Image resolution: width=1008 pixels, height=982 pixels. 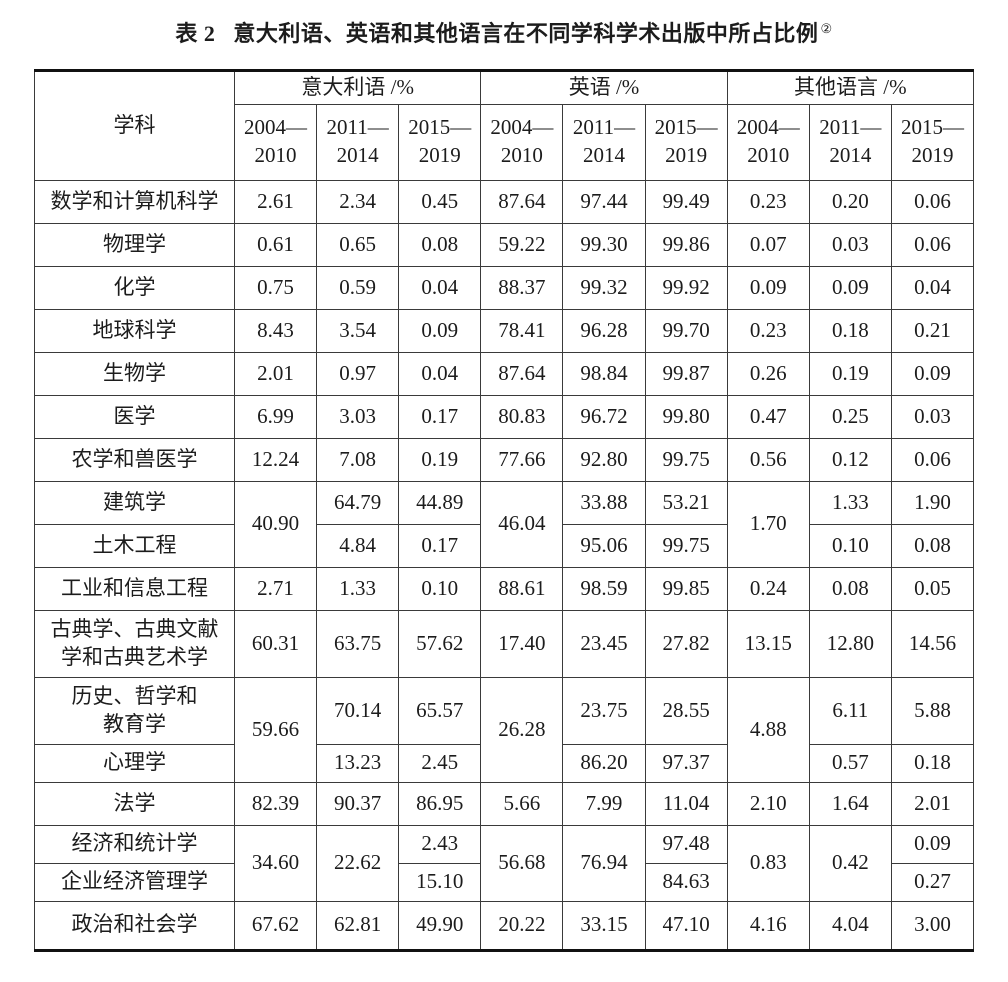 What do you see at coordinates (686, 142) in the screenshot?
I see `header-period: 2015— 2019` at bounding box center [686, 142].